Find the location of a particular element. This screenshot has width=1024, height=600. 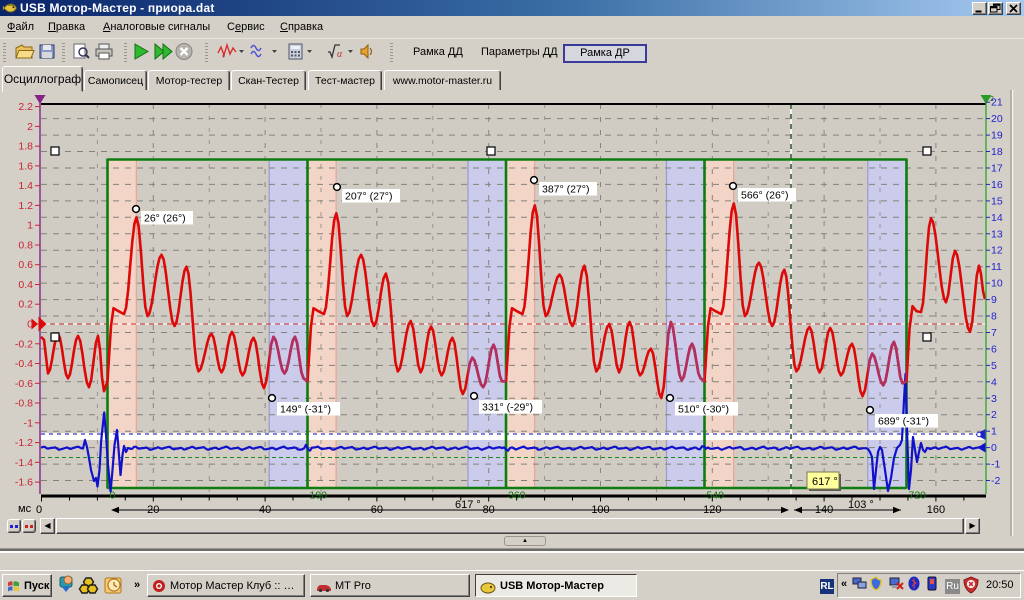

svg-text: 7 is located at coordinates (994, 333).